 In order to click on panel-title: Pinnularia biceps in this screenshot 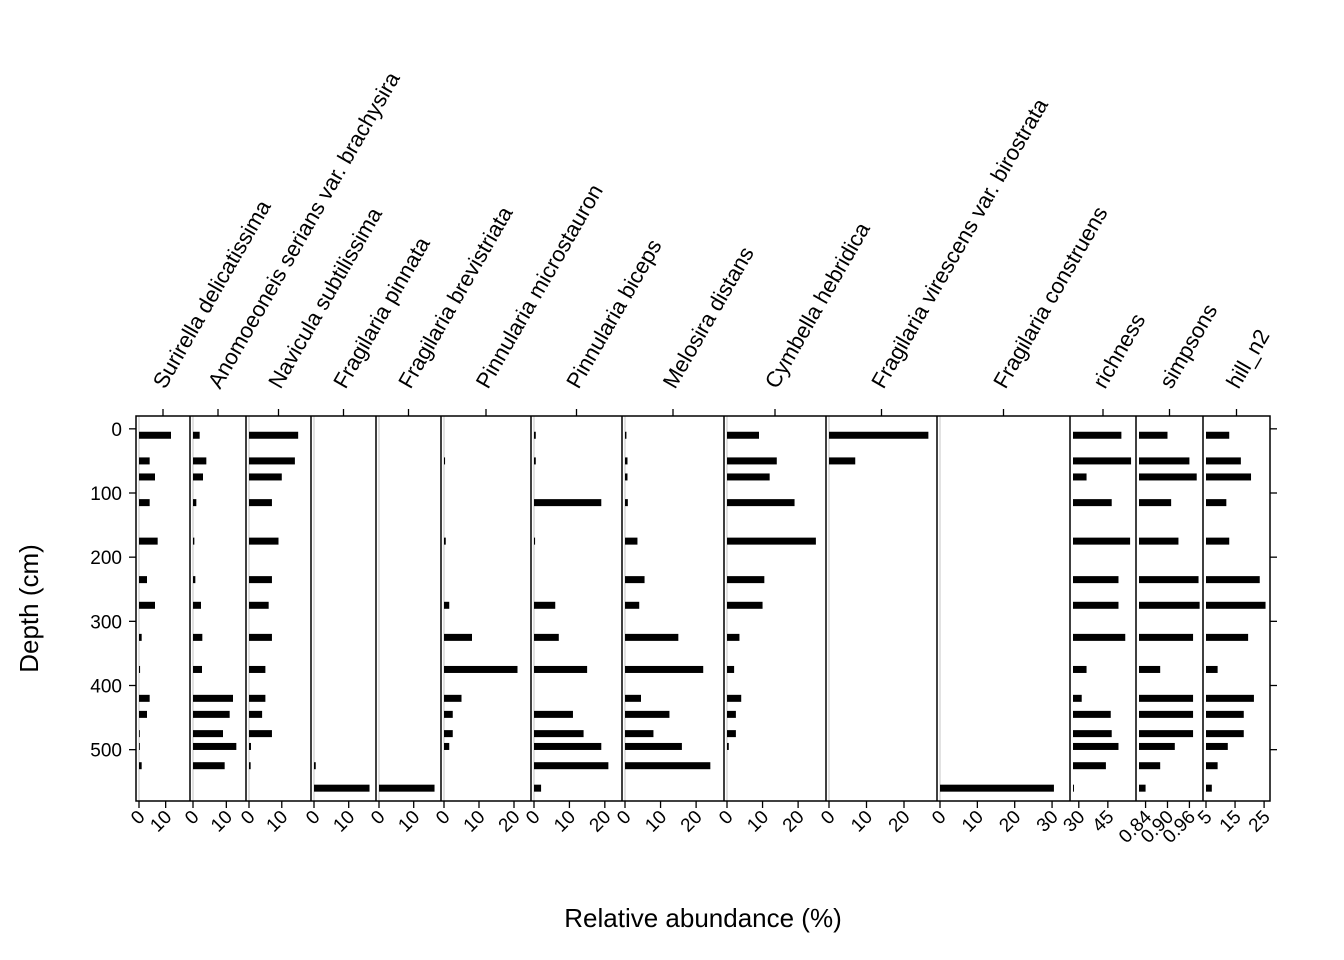, I will do `click(613, 314)`.